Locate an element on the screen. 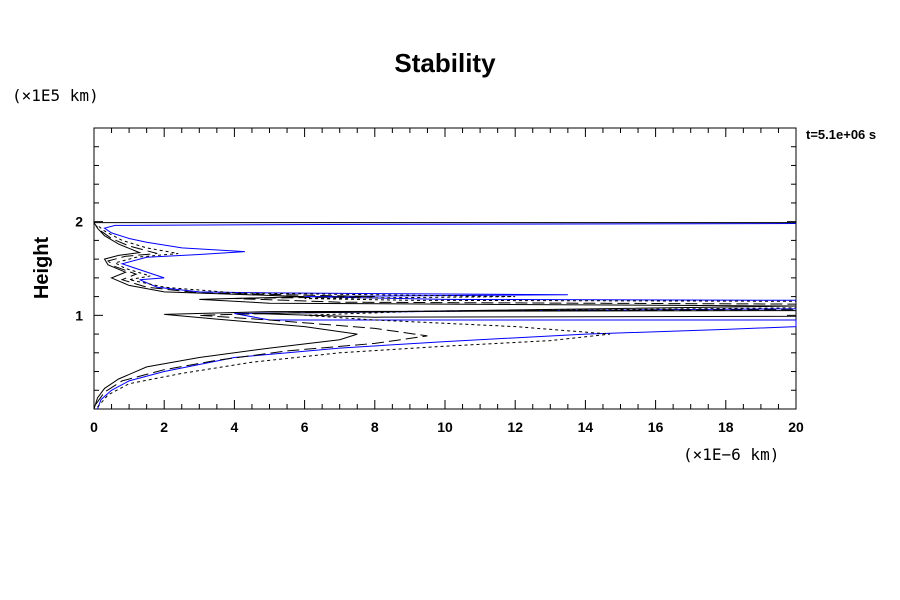 This screenshot has height=600, width=900. y-tick-label: 1 is located at coordinates (79, 315).